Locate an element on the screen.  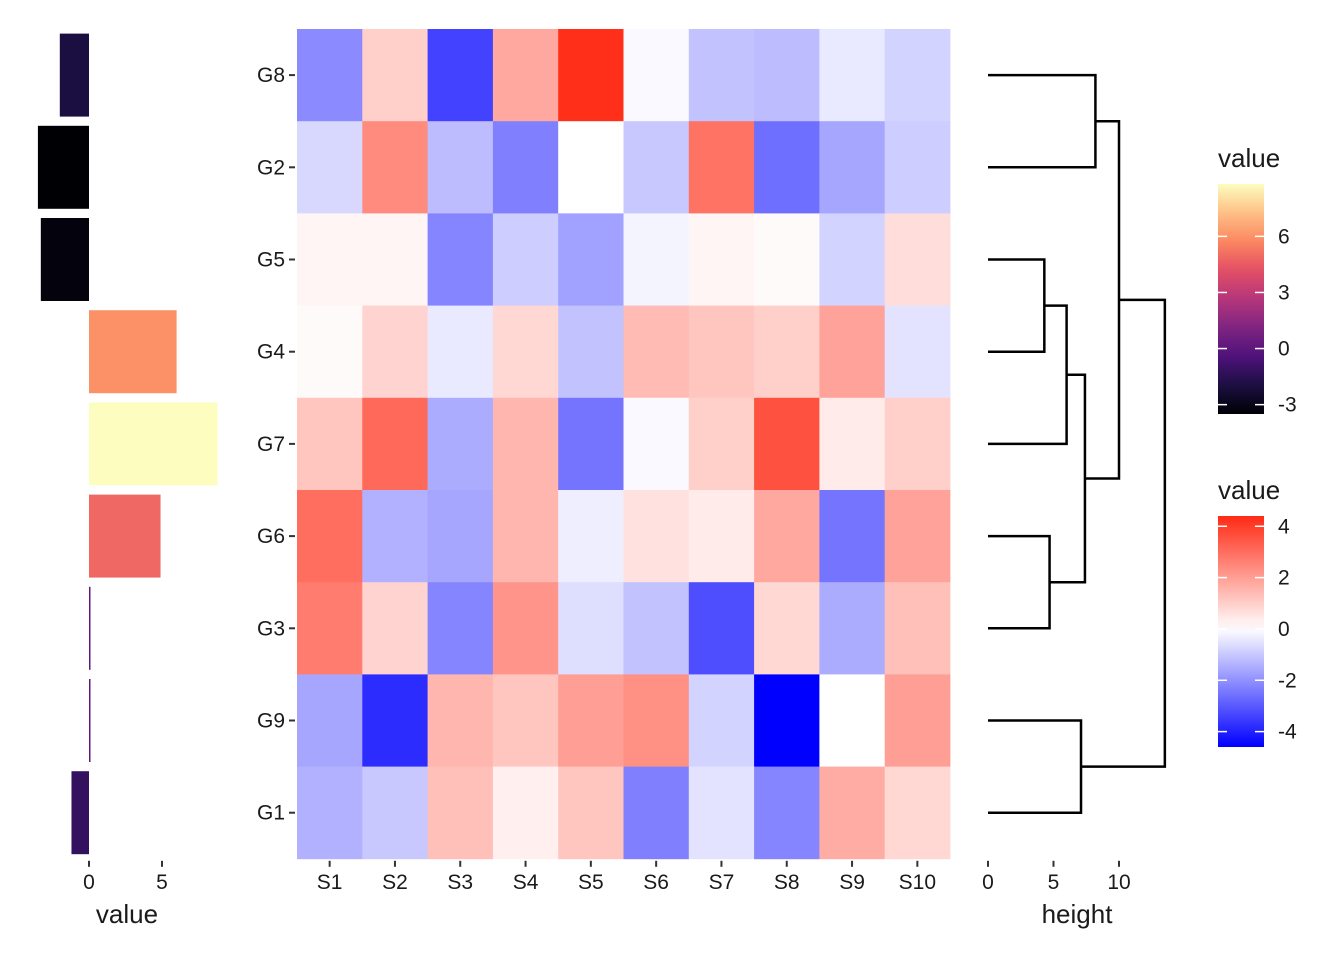
bar-x-tick-label: 5 is located at coordinates (162, 882).